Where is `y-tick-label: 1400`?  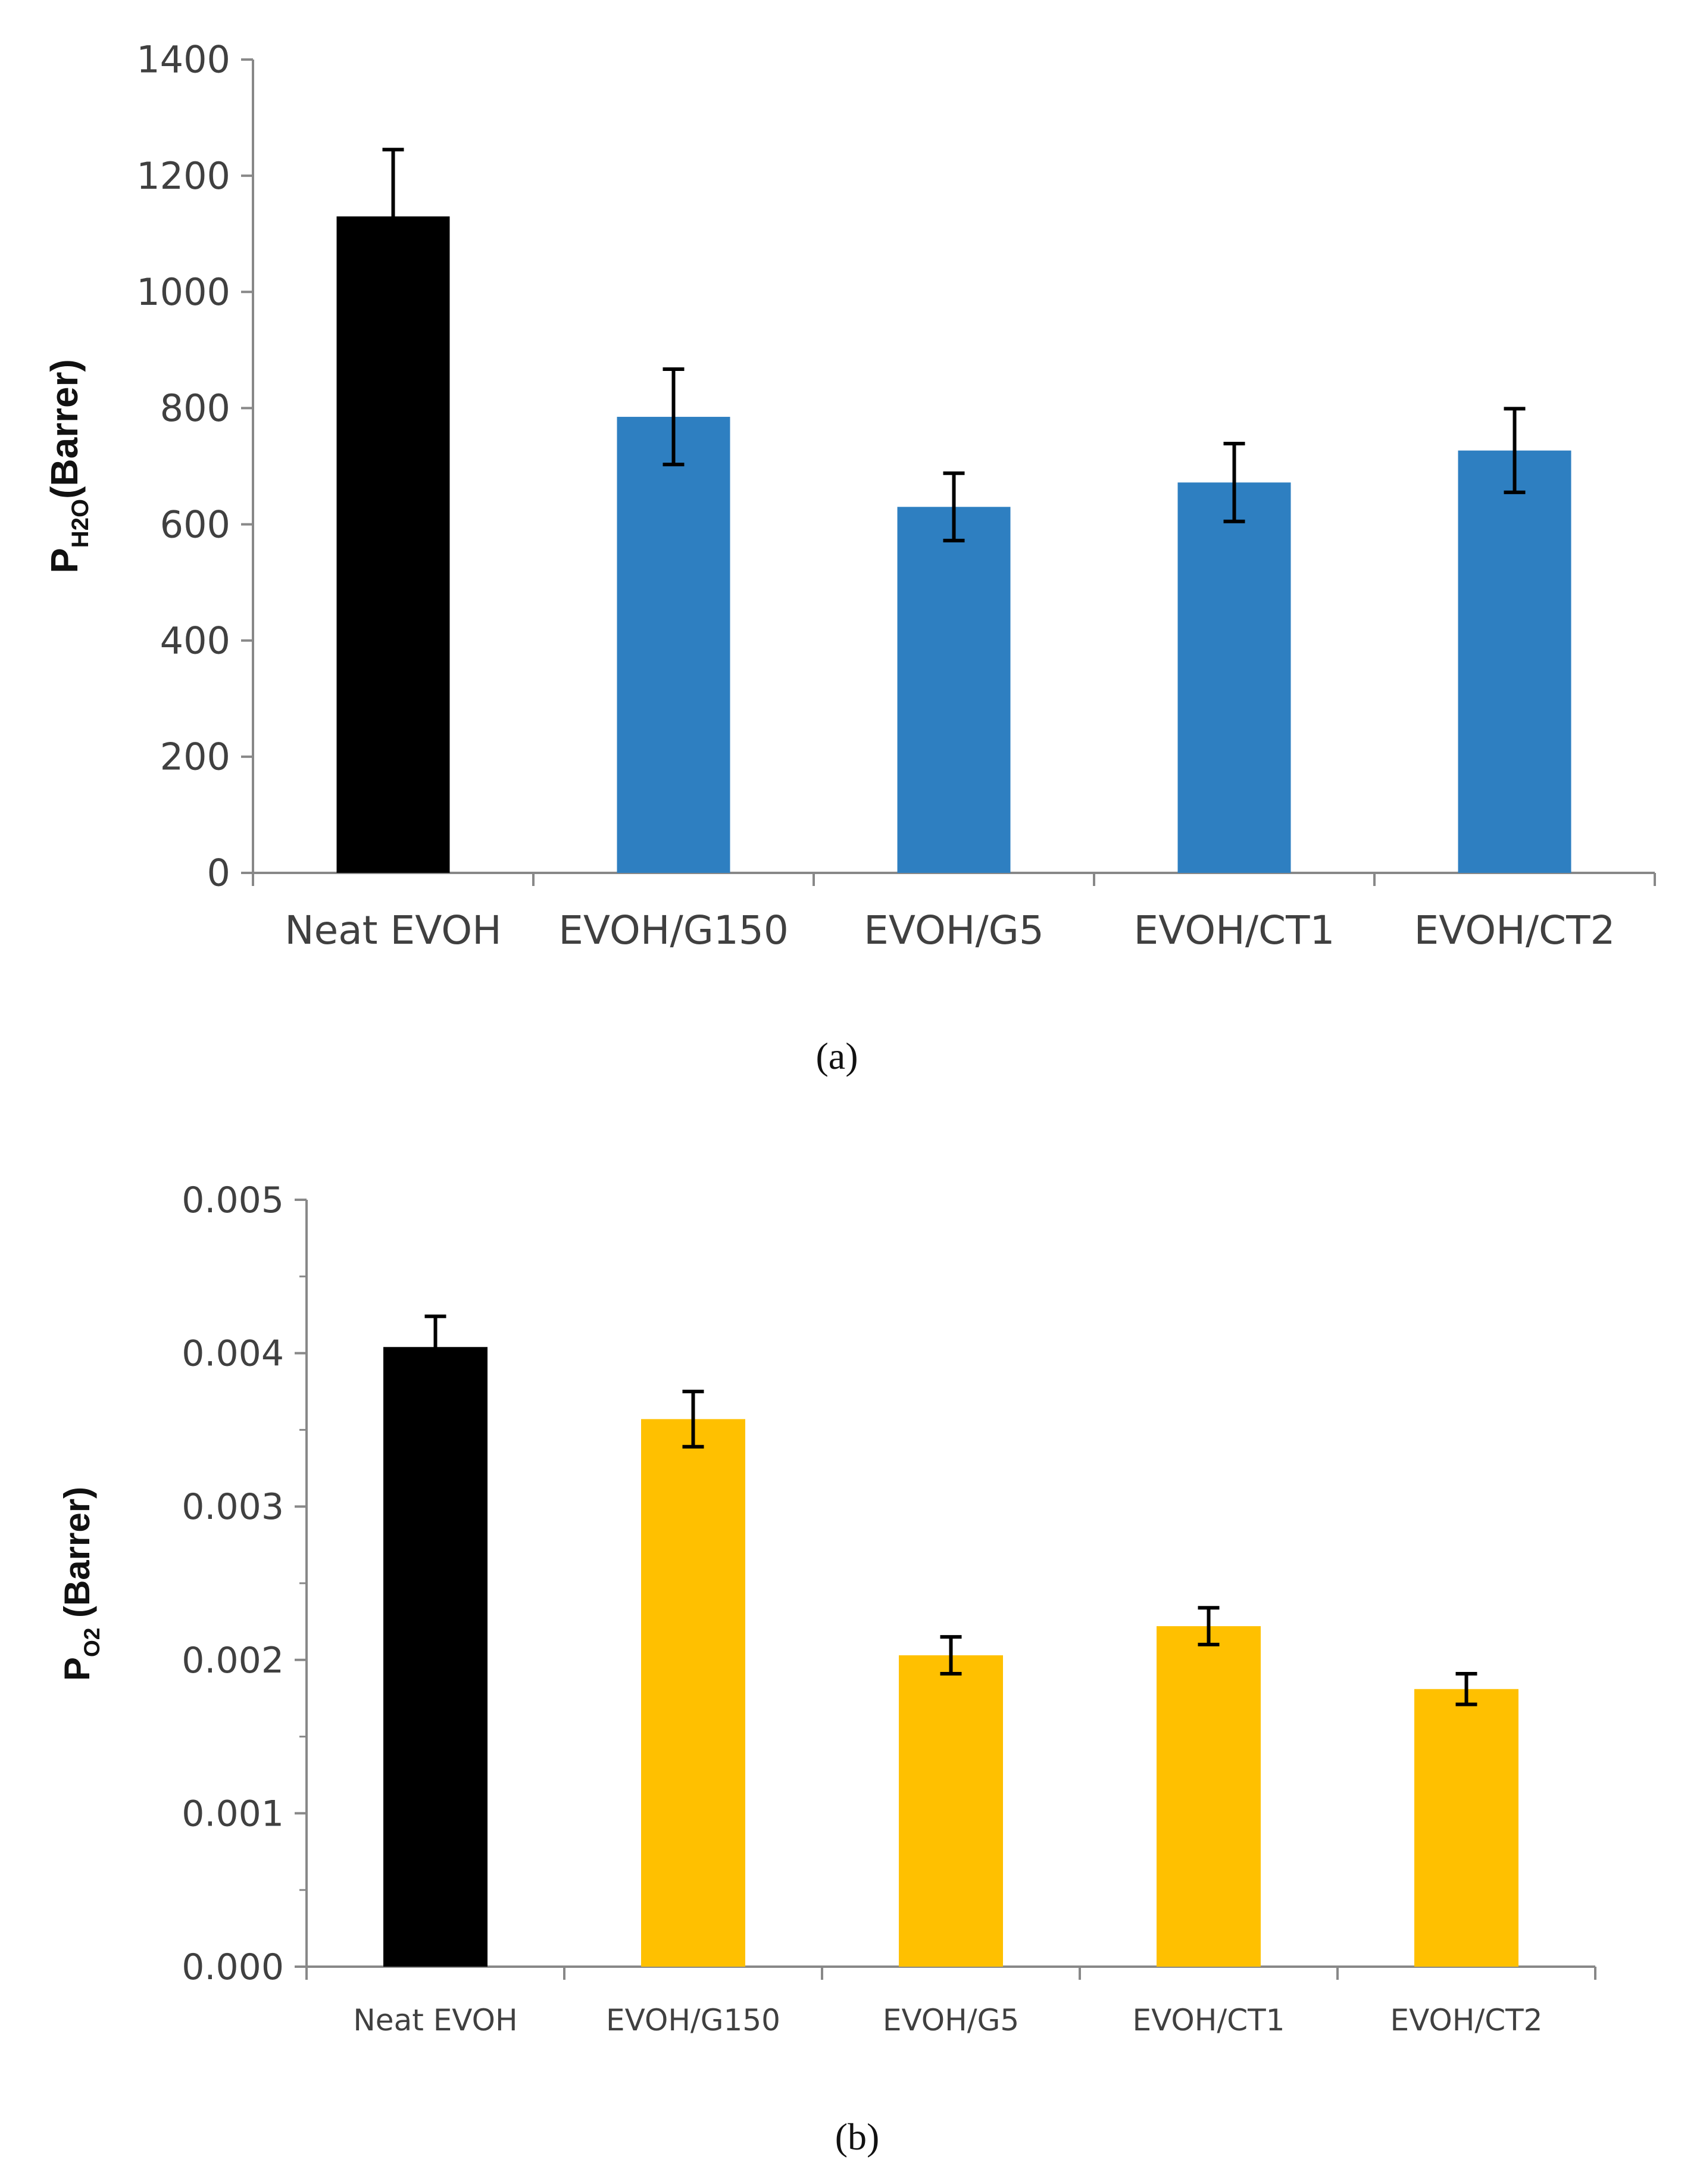
y-tick-label: 1400 is located at coordinates (183, 60).